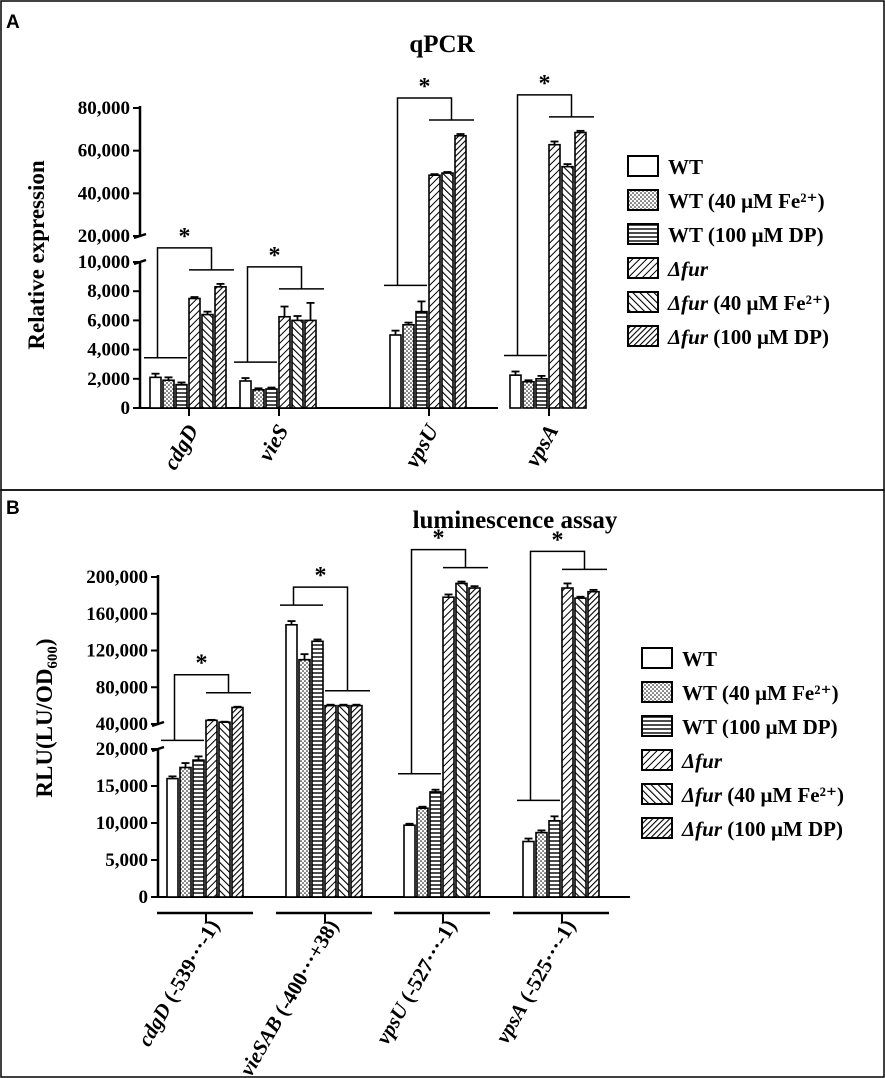  Describe the element at coordinates (108, 379) in the screenshot. I see `y-tick-label: 2,000` at that location.